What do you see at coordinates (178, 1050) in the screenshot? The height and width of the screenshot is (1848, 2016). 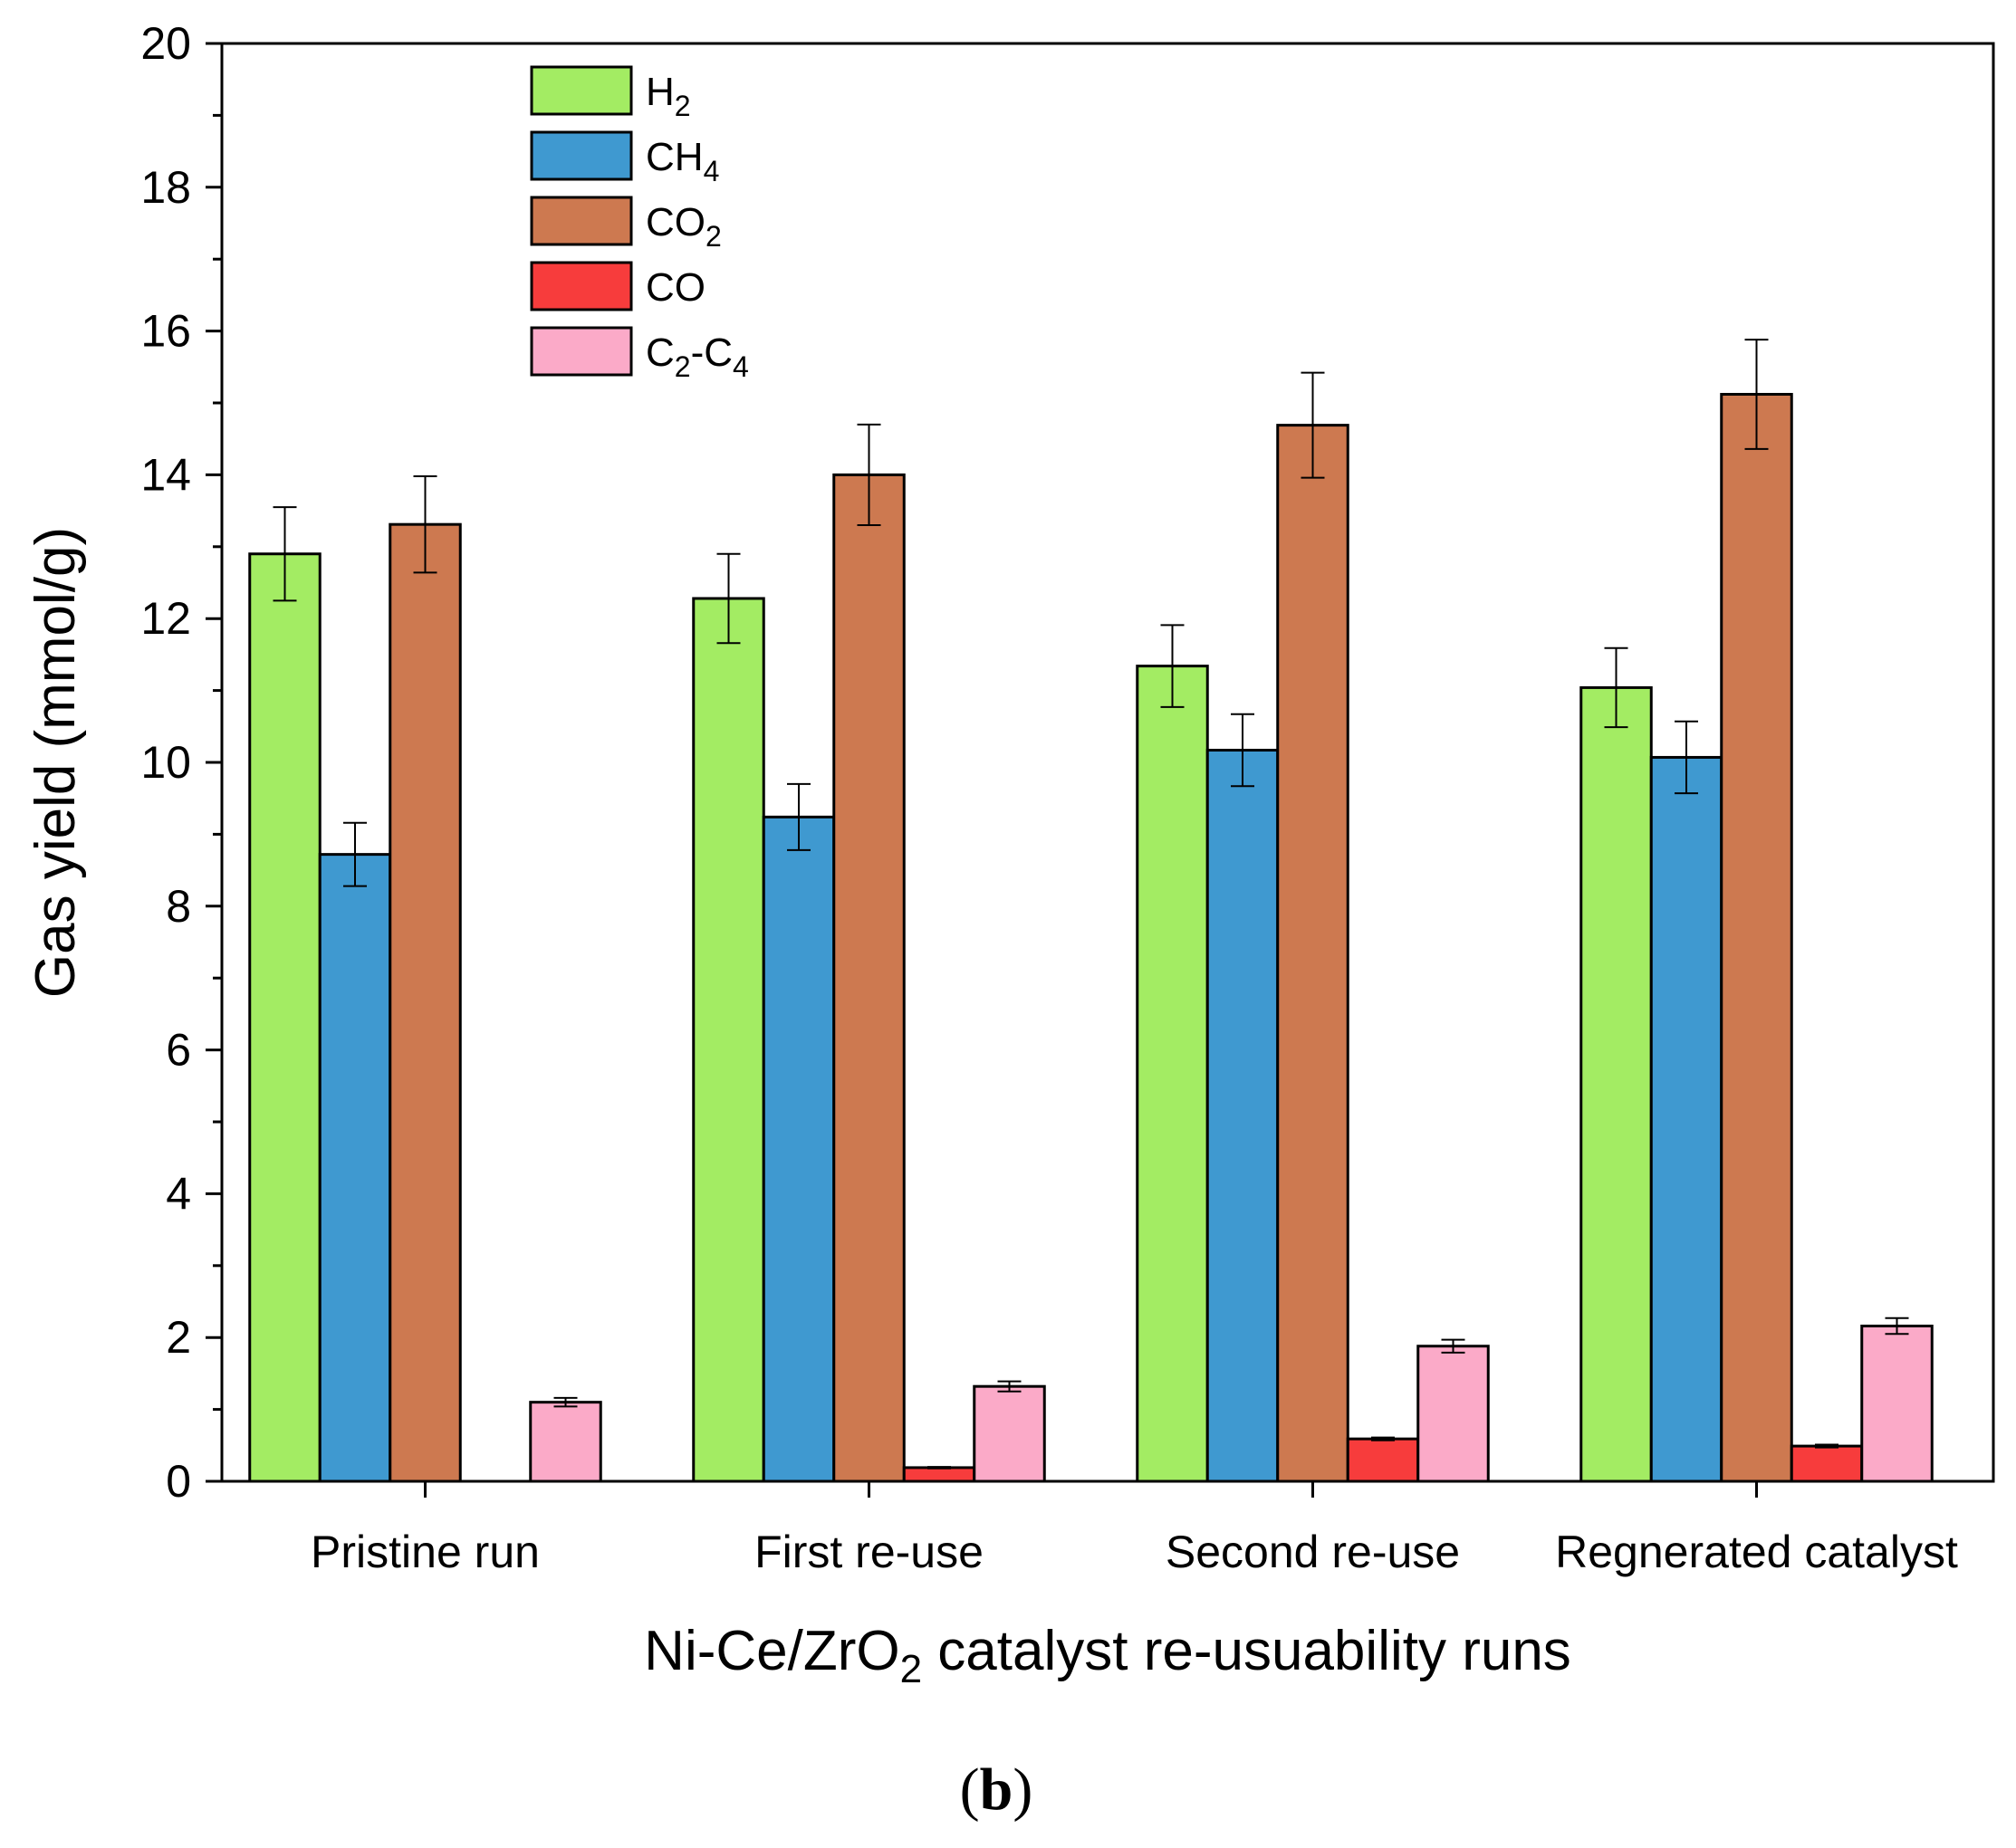 I see `y-tick-label: 6` at bounding box center [178, 1050].